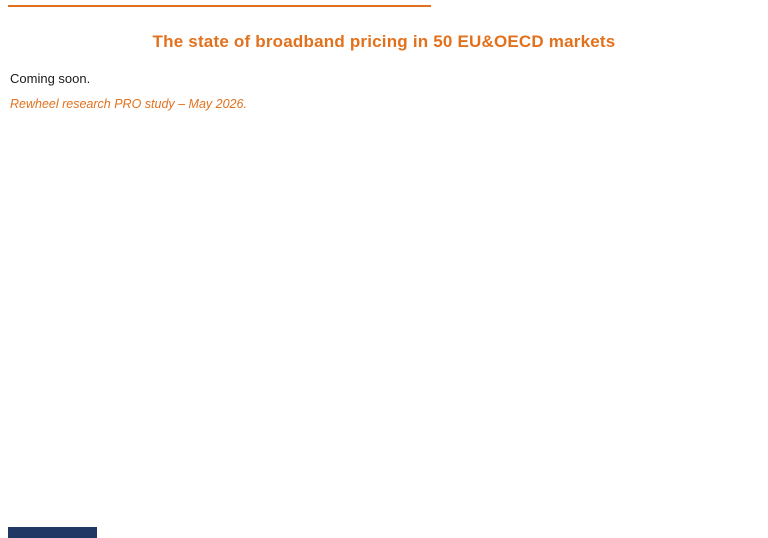  I want to click on footer-bar, so click(52, 532).